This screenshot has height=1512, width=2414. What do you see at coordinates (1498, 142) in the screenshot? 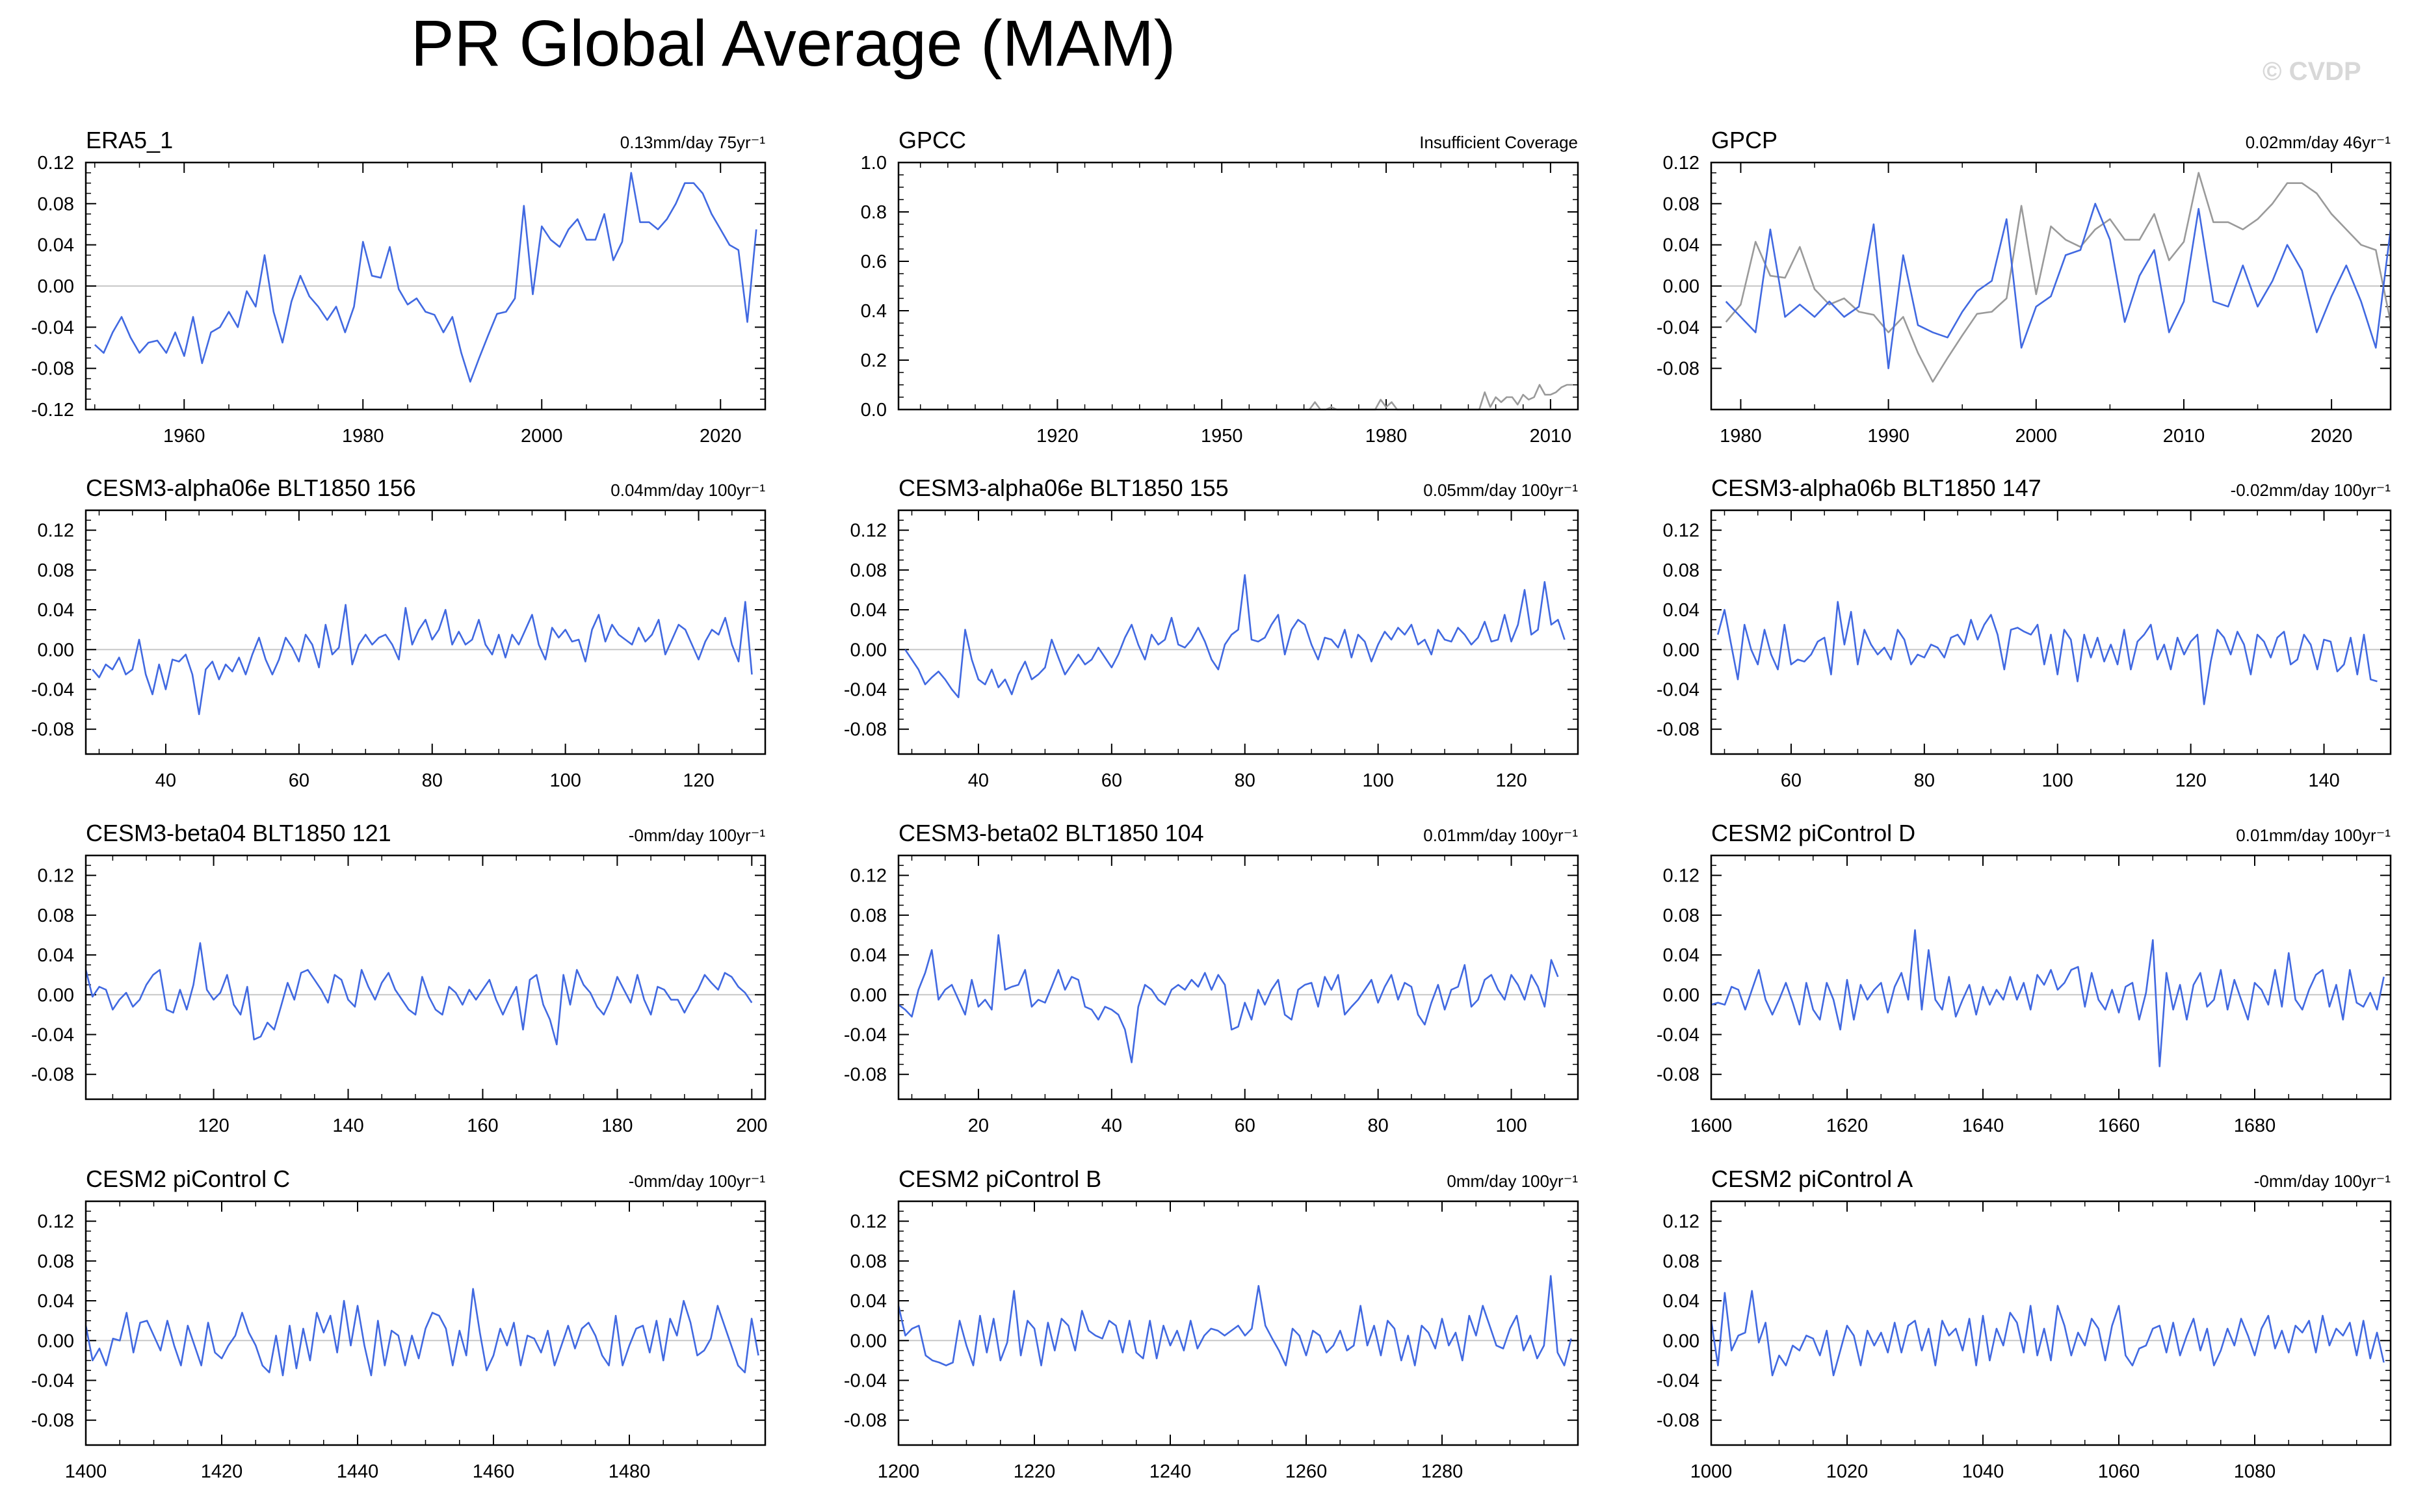
I see `panel-trend: Insufficient Coverage` at bounding box center [1498, 142].